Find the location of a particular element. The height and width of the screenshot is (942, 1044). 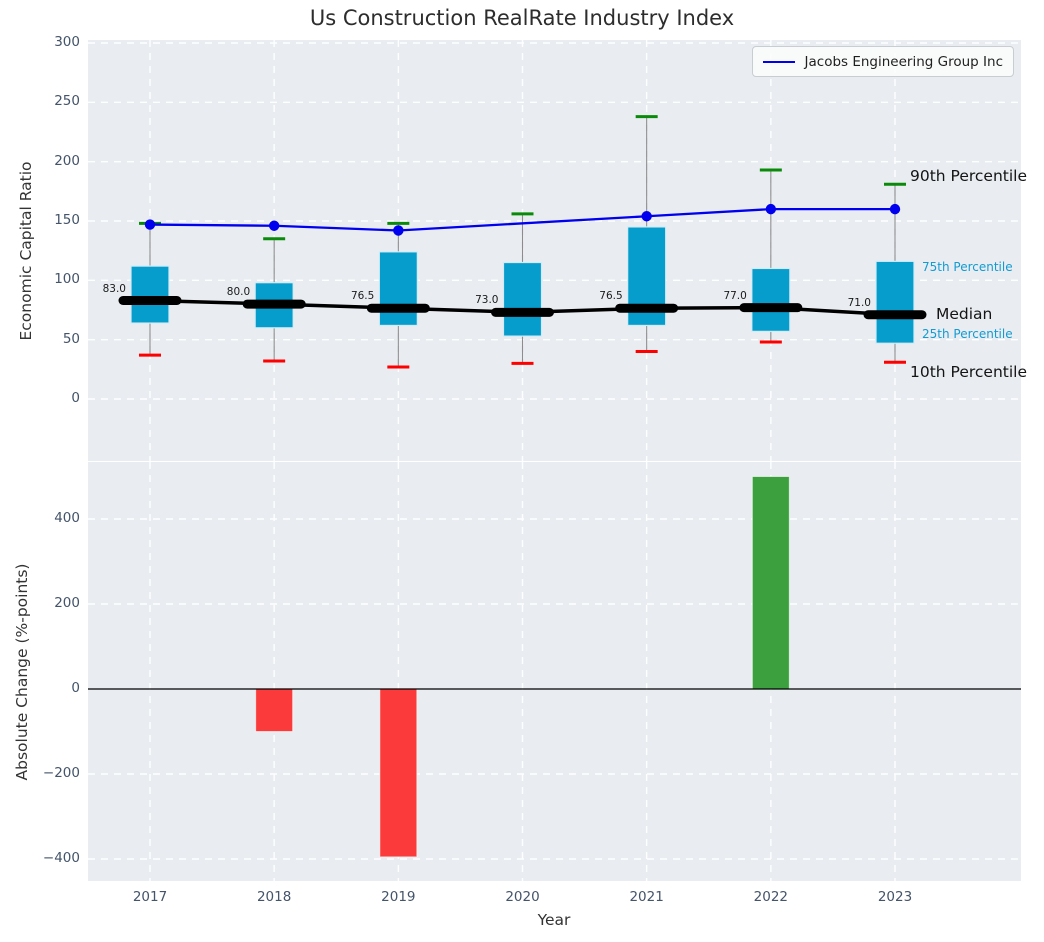

median-value-label-2018: 80.0 is located at coordinates (238, 292).